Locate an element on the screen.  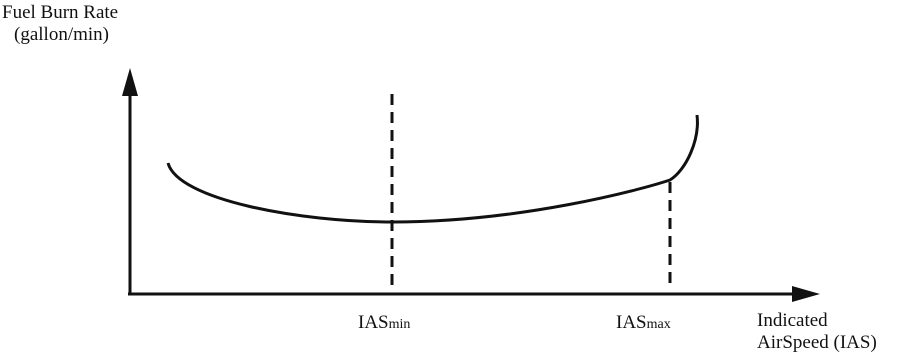
x-axis-arrowhead is located at coordinates (806, 294).